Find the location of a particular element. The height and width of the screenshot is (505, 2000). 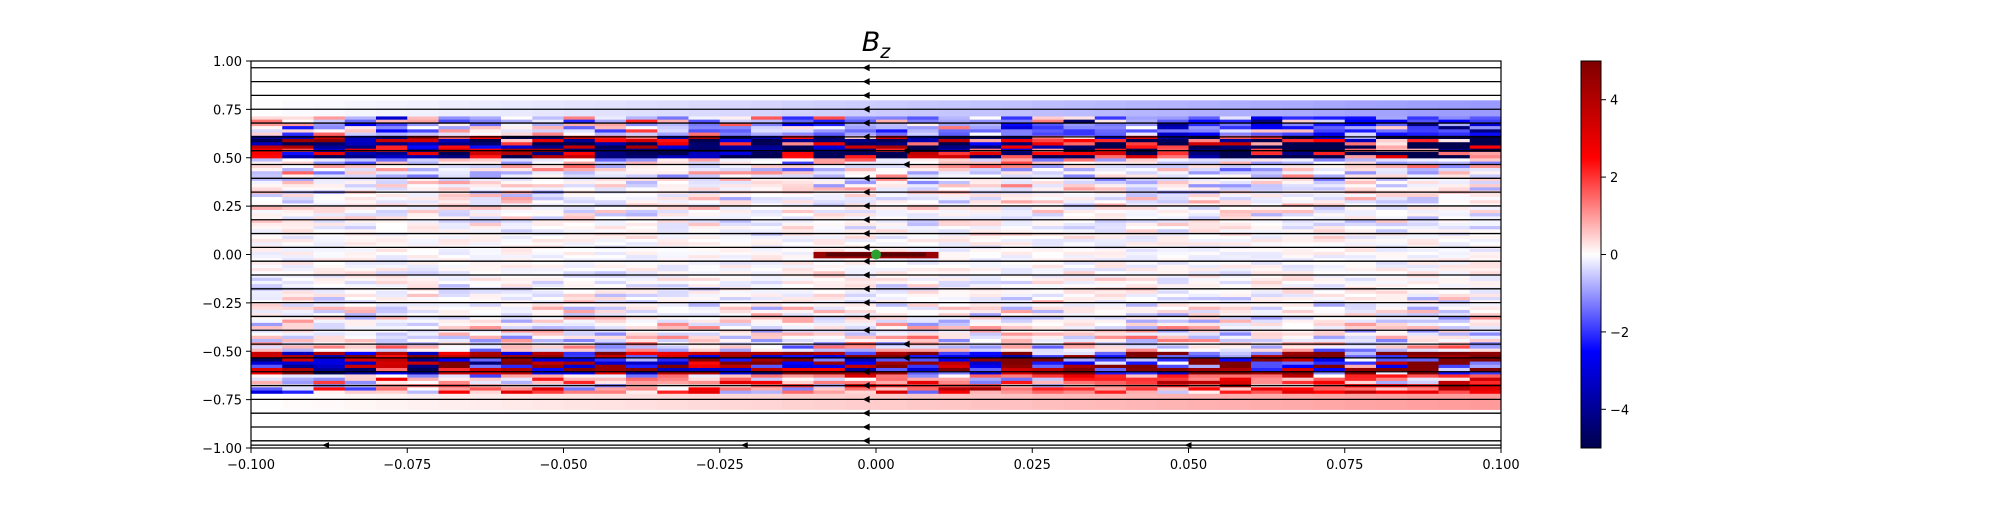

streamline-arrow is located at coordinates (866, 427).